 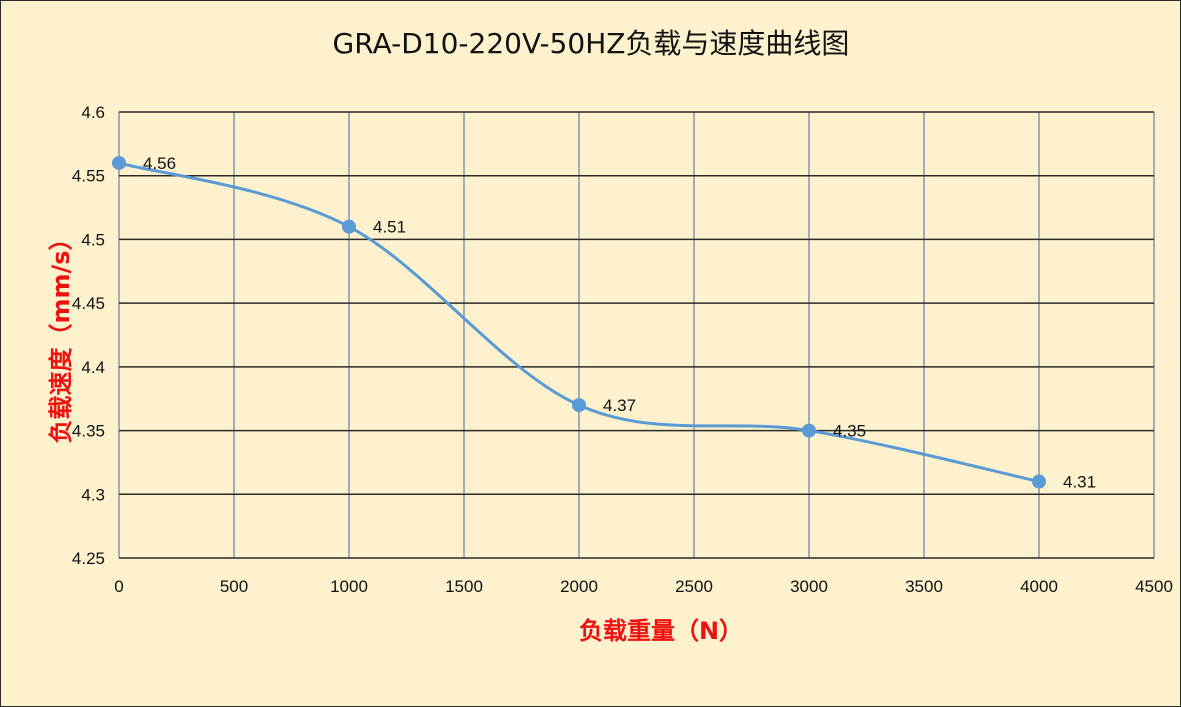 What do you see at coordinates (1154, 586) in the screenshot?
I see `x-tick-label: 4500` at bounding box center [1154, 586].